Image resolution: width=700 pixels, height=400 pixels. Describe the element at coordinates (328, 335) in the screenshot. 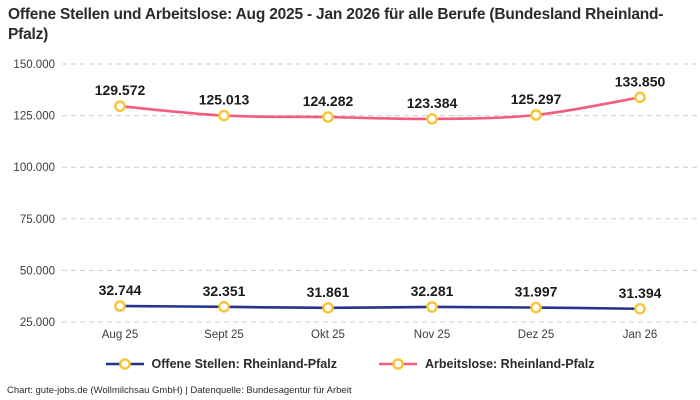

I see `svg-text: Okt 25` at that location.